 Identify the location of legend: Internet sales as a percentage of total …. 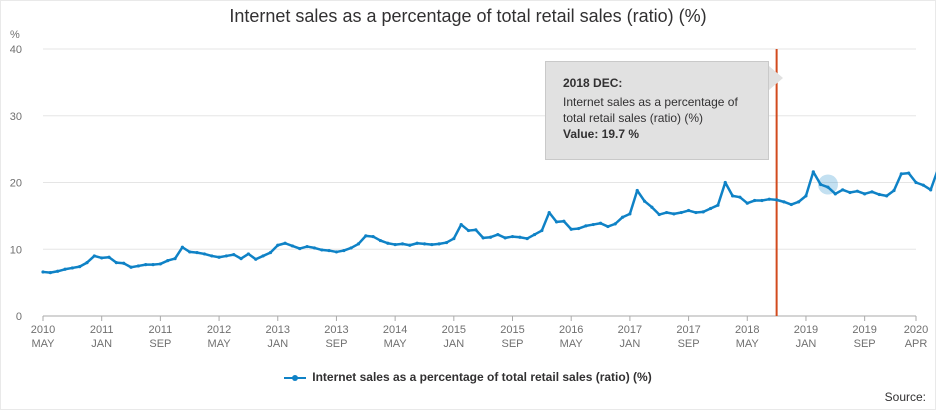
(468, 377).